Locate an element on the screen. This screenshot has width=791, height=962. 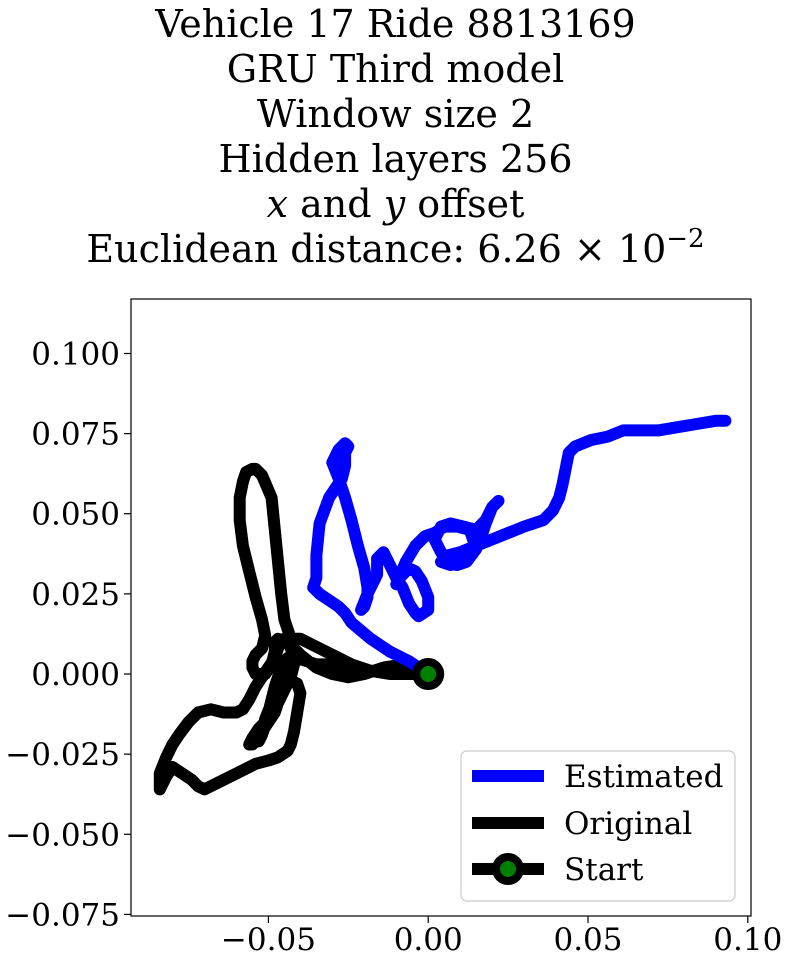
title-line-hidden: Hidden layers 256 is located at coordinates (395, 159).